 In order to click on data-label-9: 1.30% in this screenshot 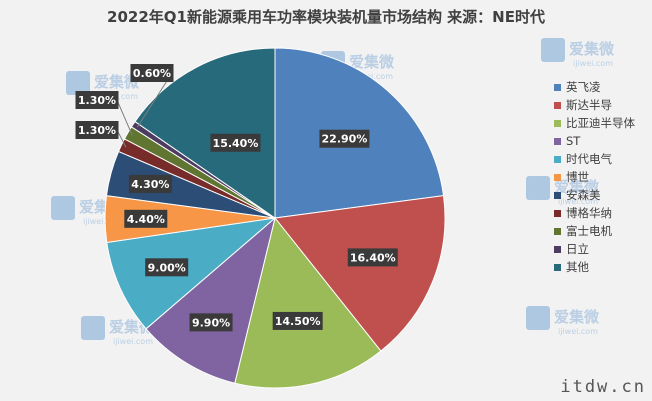, I will do `click(97, 100)`.